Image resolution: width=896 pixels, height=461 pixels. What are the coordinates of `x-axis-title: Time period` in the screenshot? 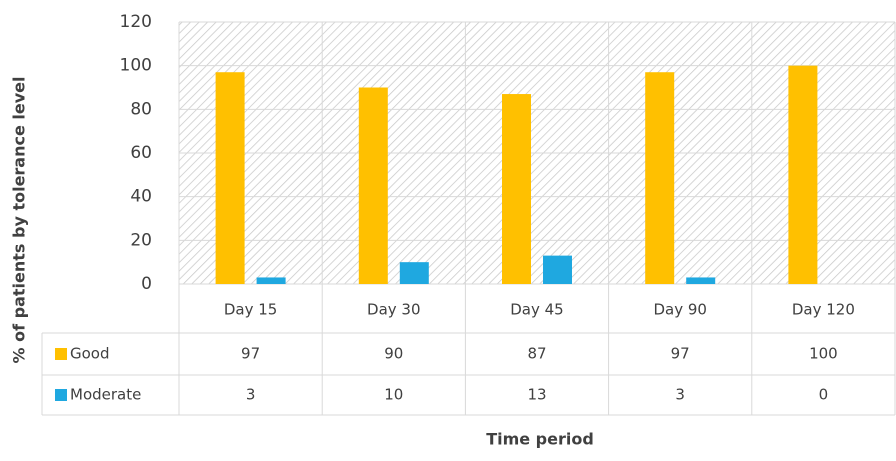 It's located at (540, 439).